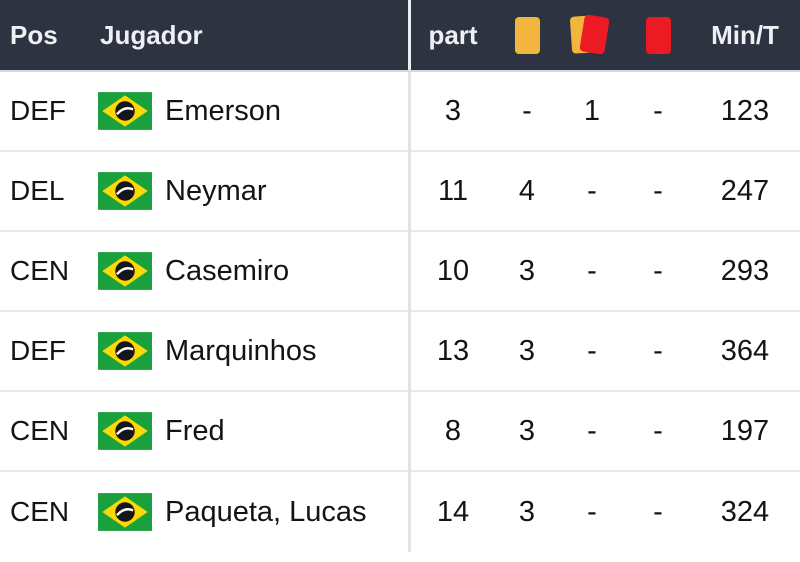 Image resolution: width=800 pixels, height=562 pixels. I want to click on column-header-red-cards, so click(658, 35).